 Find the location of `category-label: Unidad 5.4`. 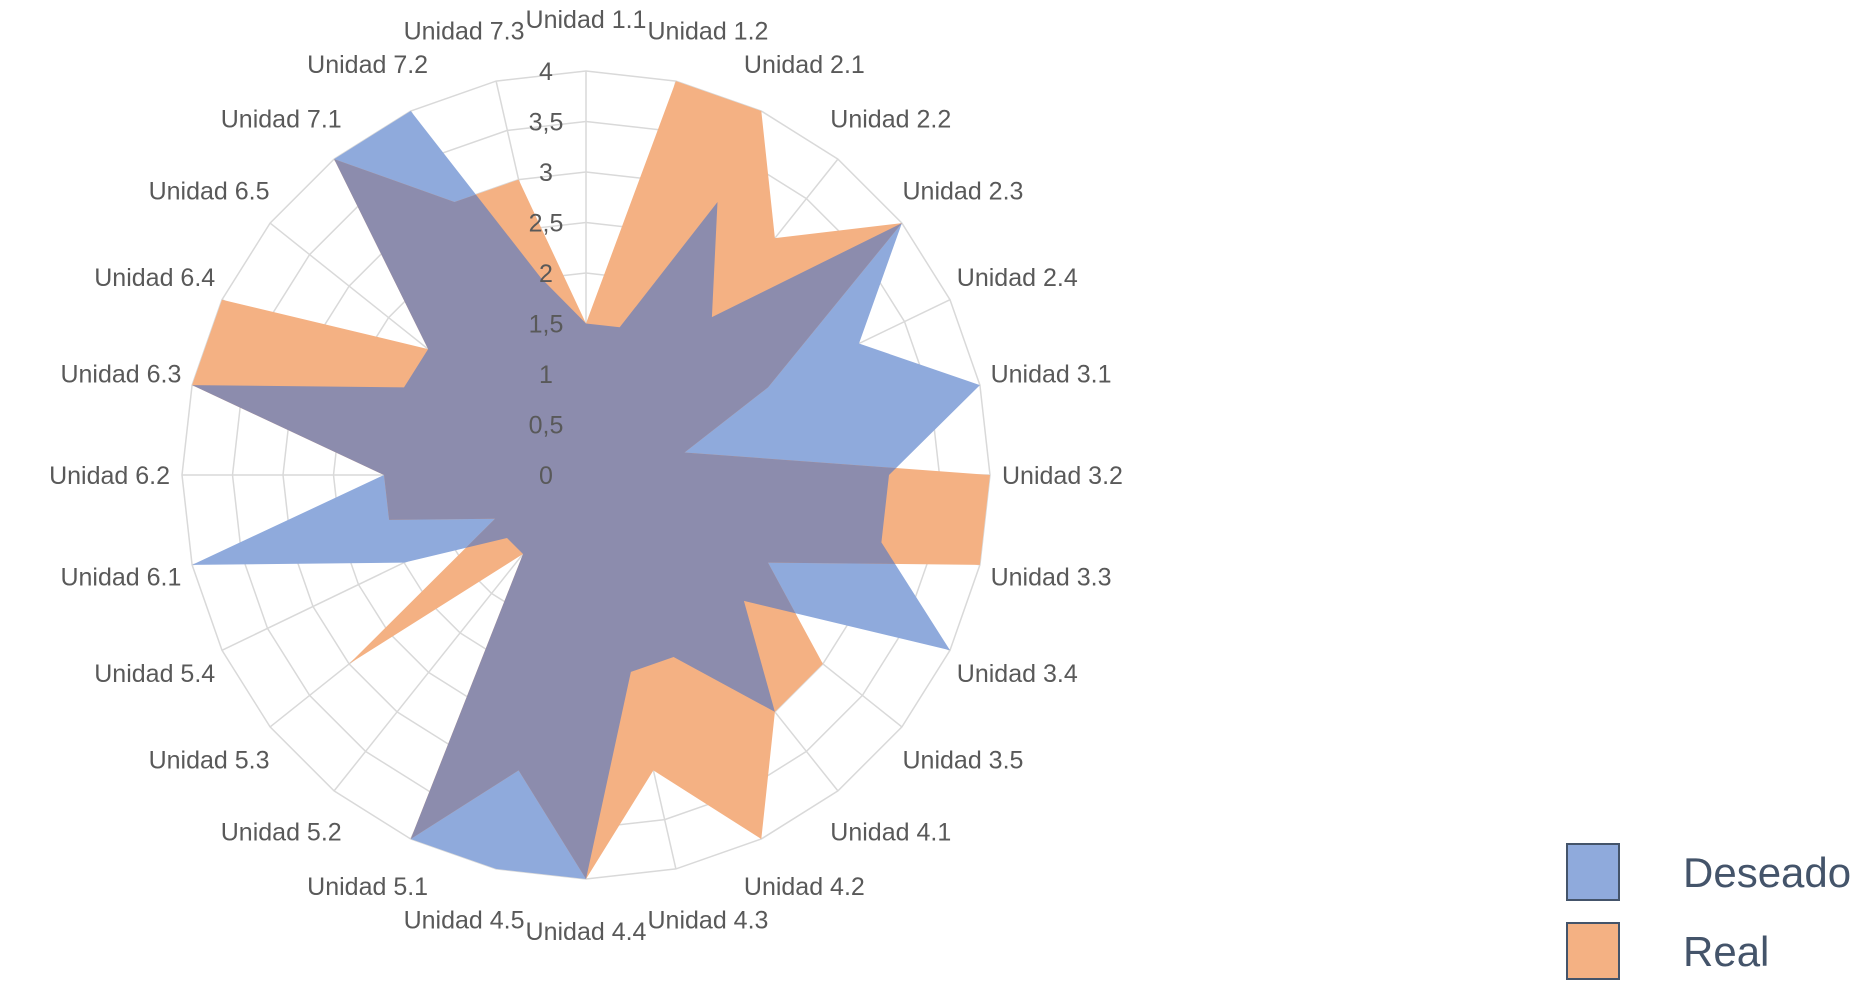

category-label: Unidad 5.4 is located at coordinates (154, 674).